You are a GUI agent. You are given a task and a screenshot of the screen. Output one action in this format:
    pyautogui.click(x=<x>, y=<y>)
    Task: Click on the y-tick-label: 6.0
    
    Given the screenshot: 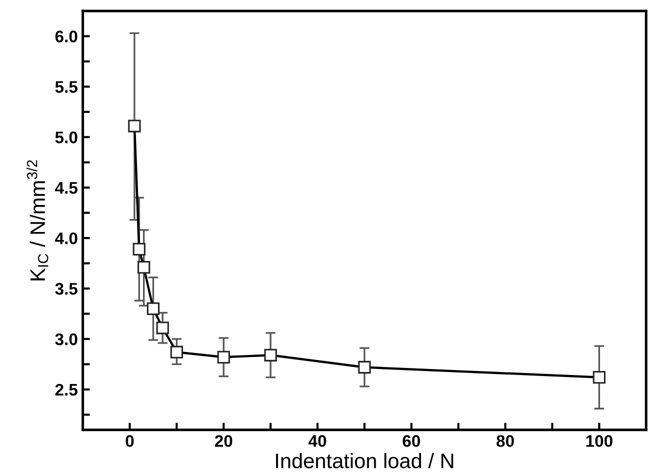 What is the action you would take?
    pyautogui.click(x=66, y=36)
    